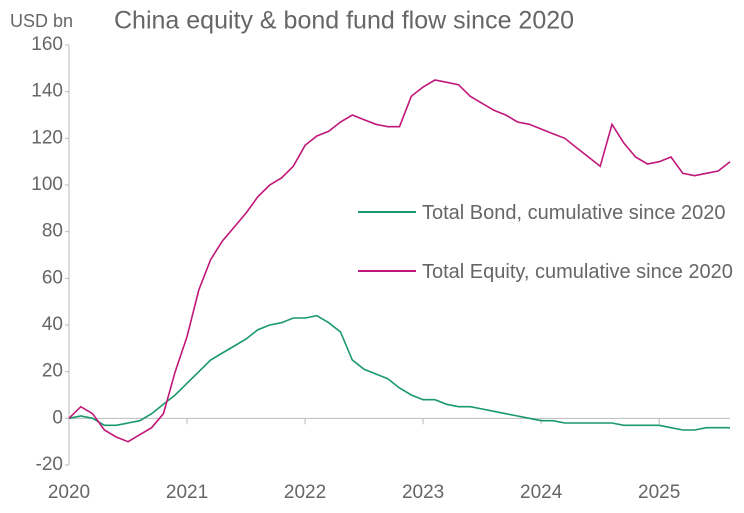 Image resolution: width=744 pixels, height=513 pixels. Describe the element at coordinates (47, 137) in the screenshot. I see `y-tick-label: 120` at that location.